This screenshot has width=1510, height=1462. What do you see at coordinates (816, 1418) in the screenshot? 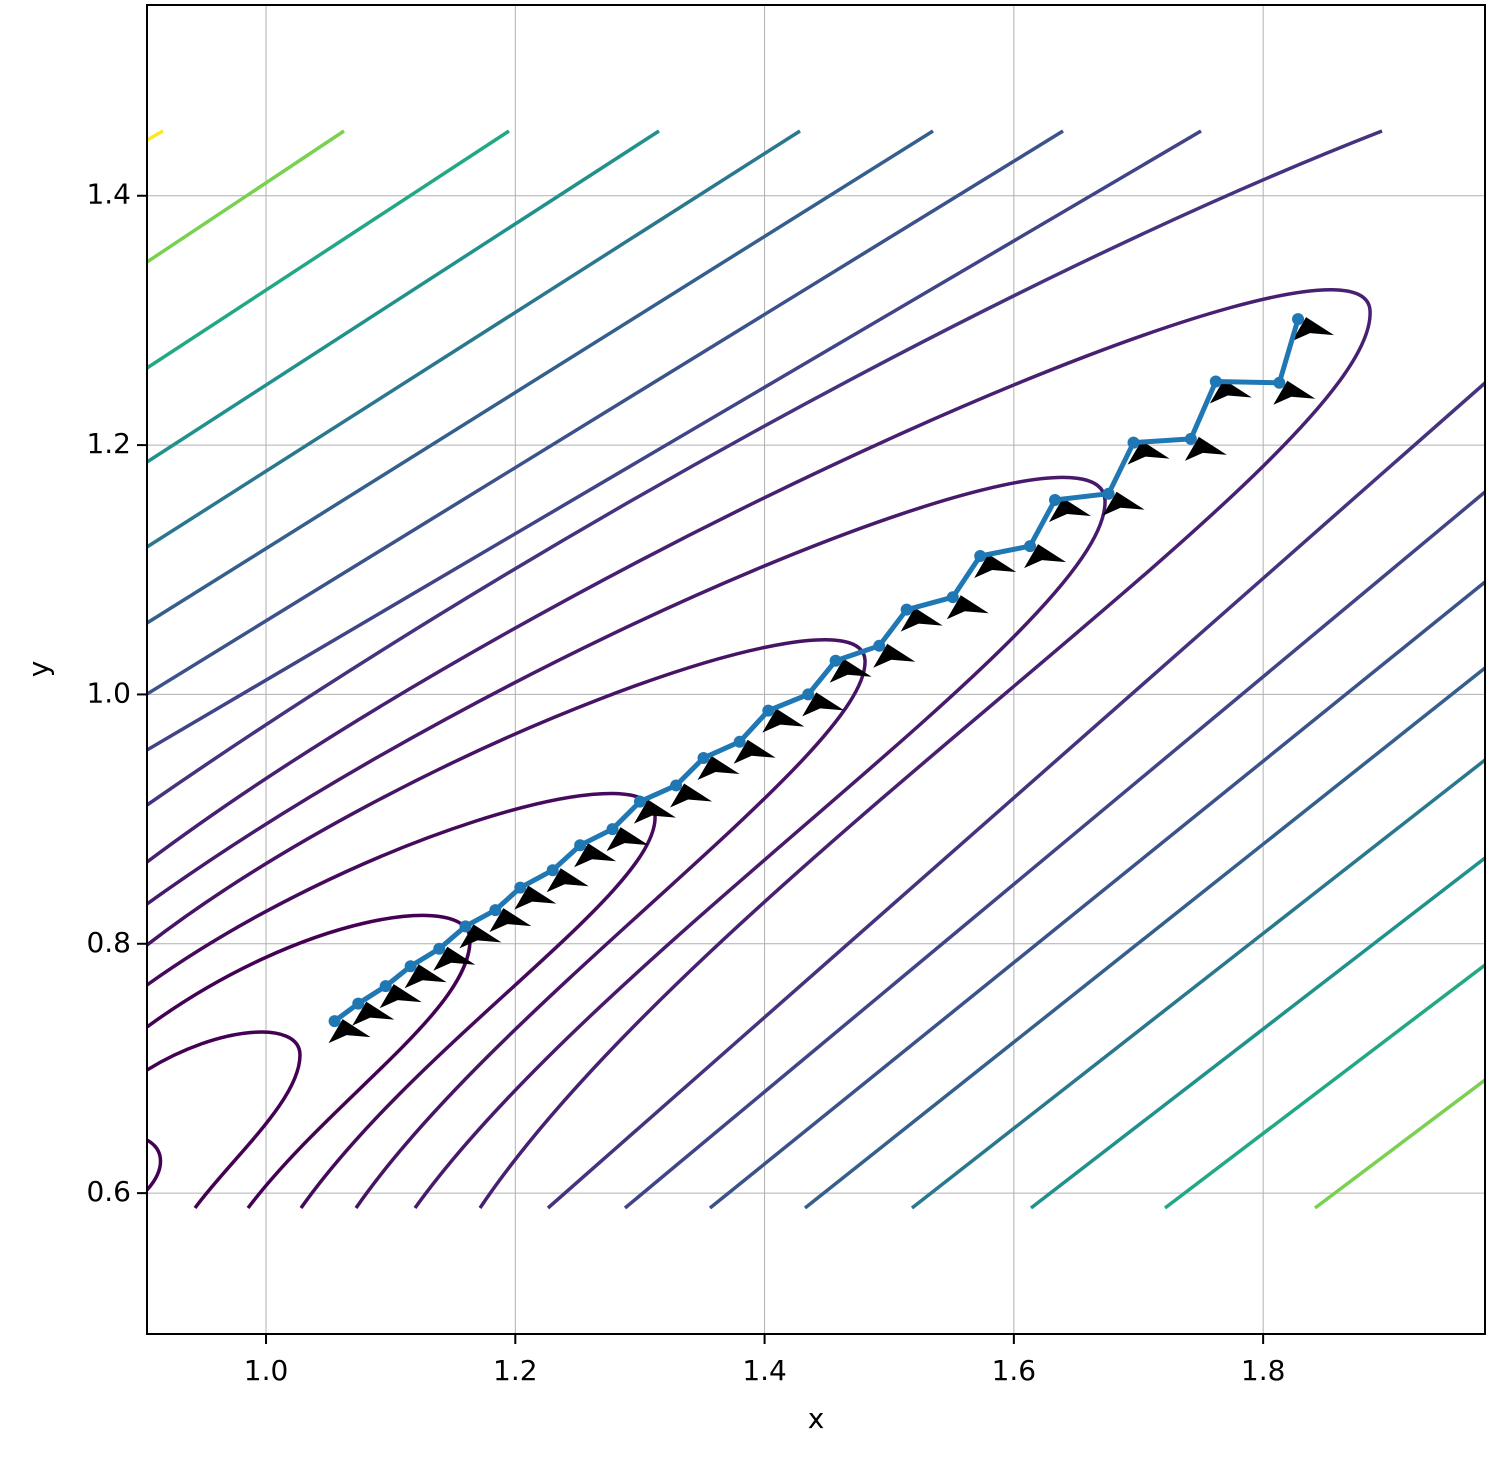
I see `x-axis-label: x` at bounding box center [816, 1418].